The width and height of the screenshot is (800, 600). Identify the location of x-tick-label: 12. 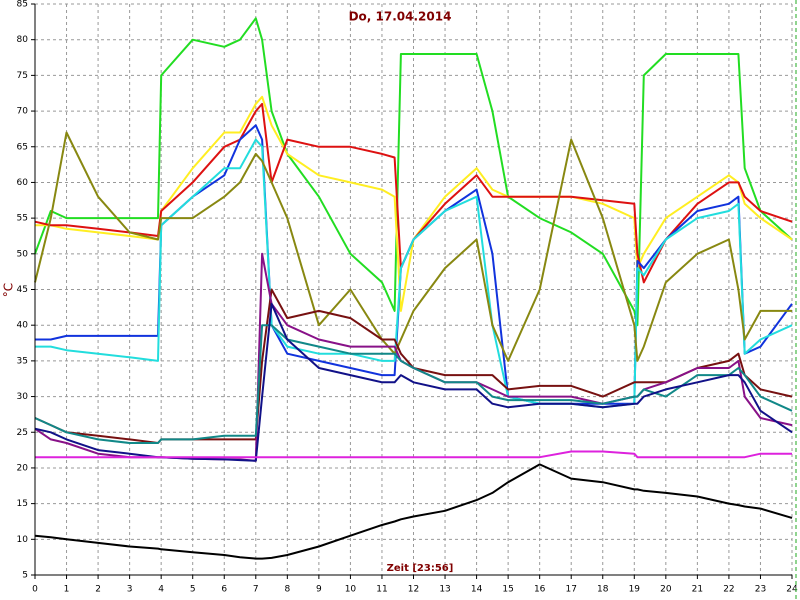
(413, 590).